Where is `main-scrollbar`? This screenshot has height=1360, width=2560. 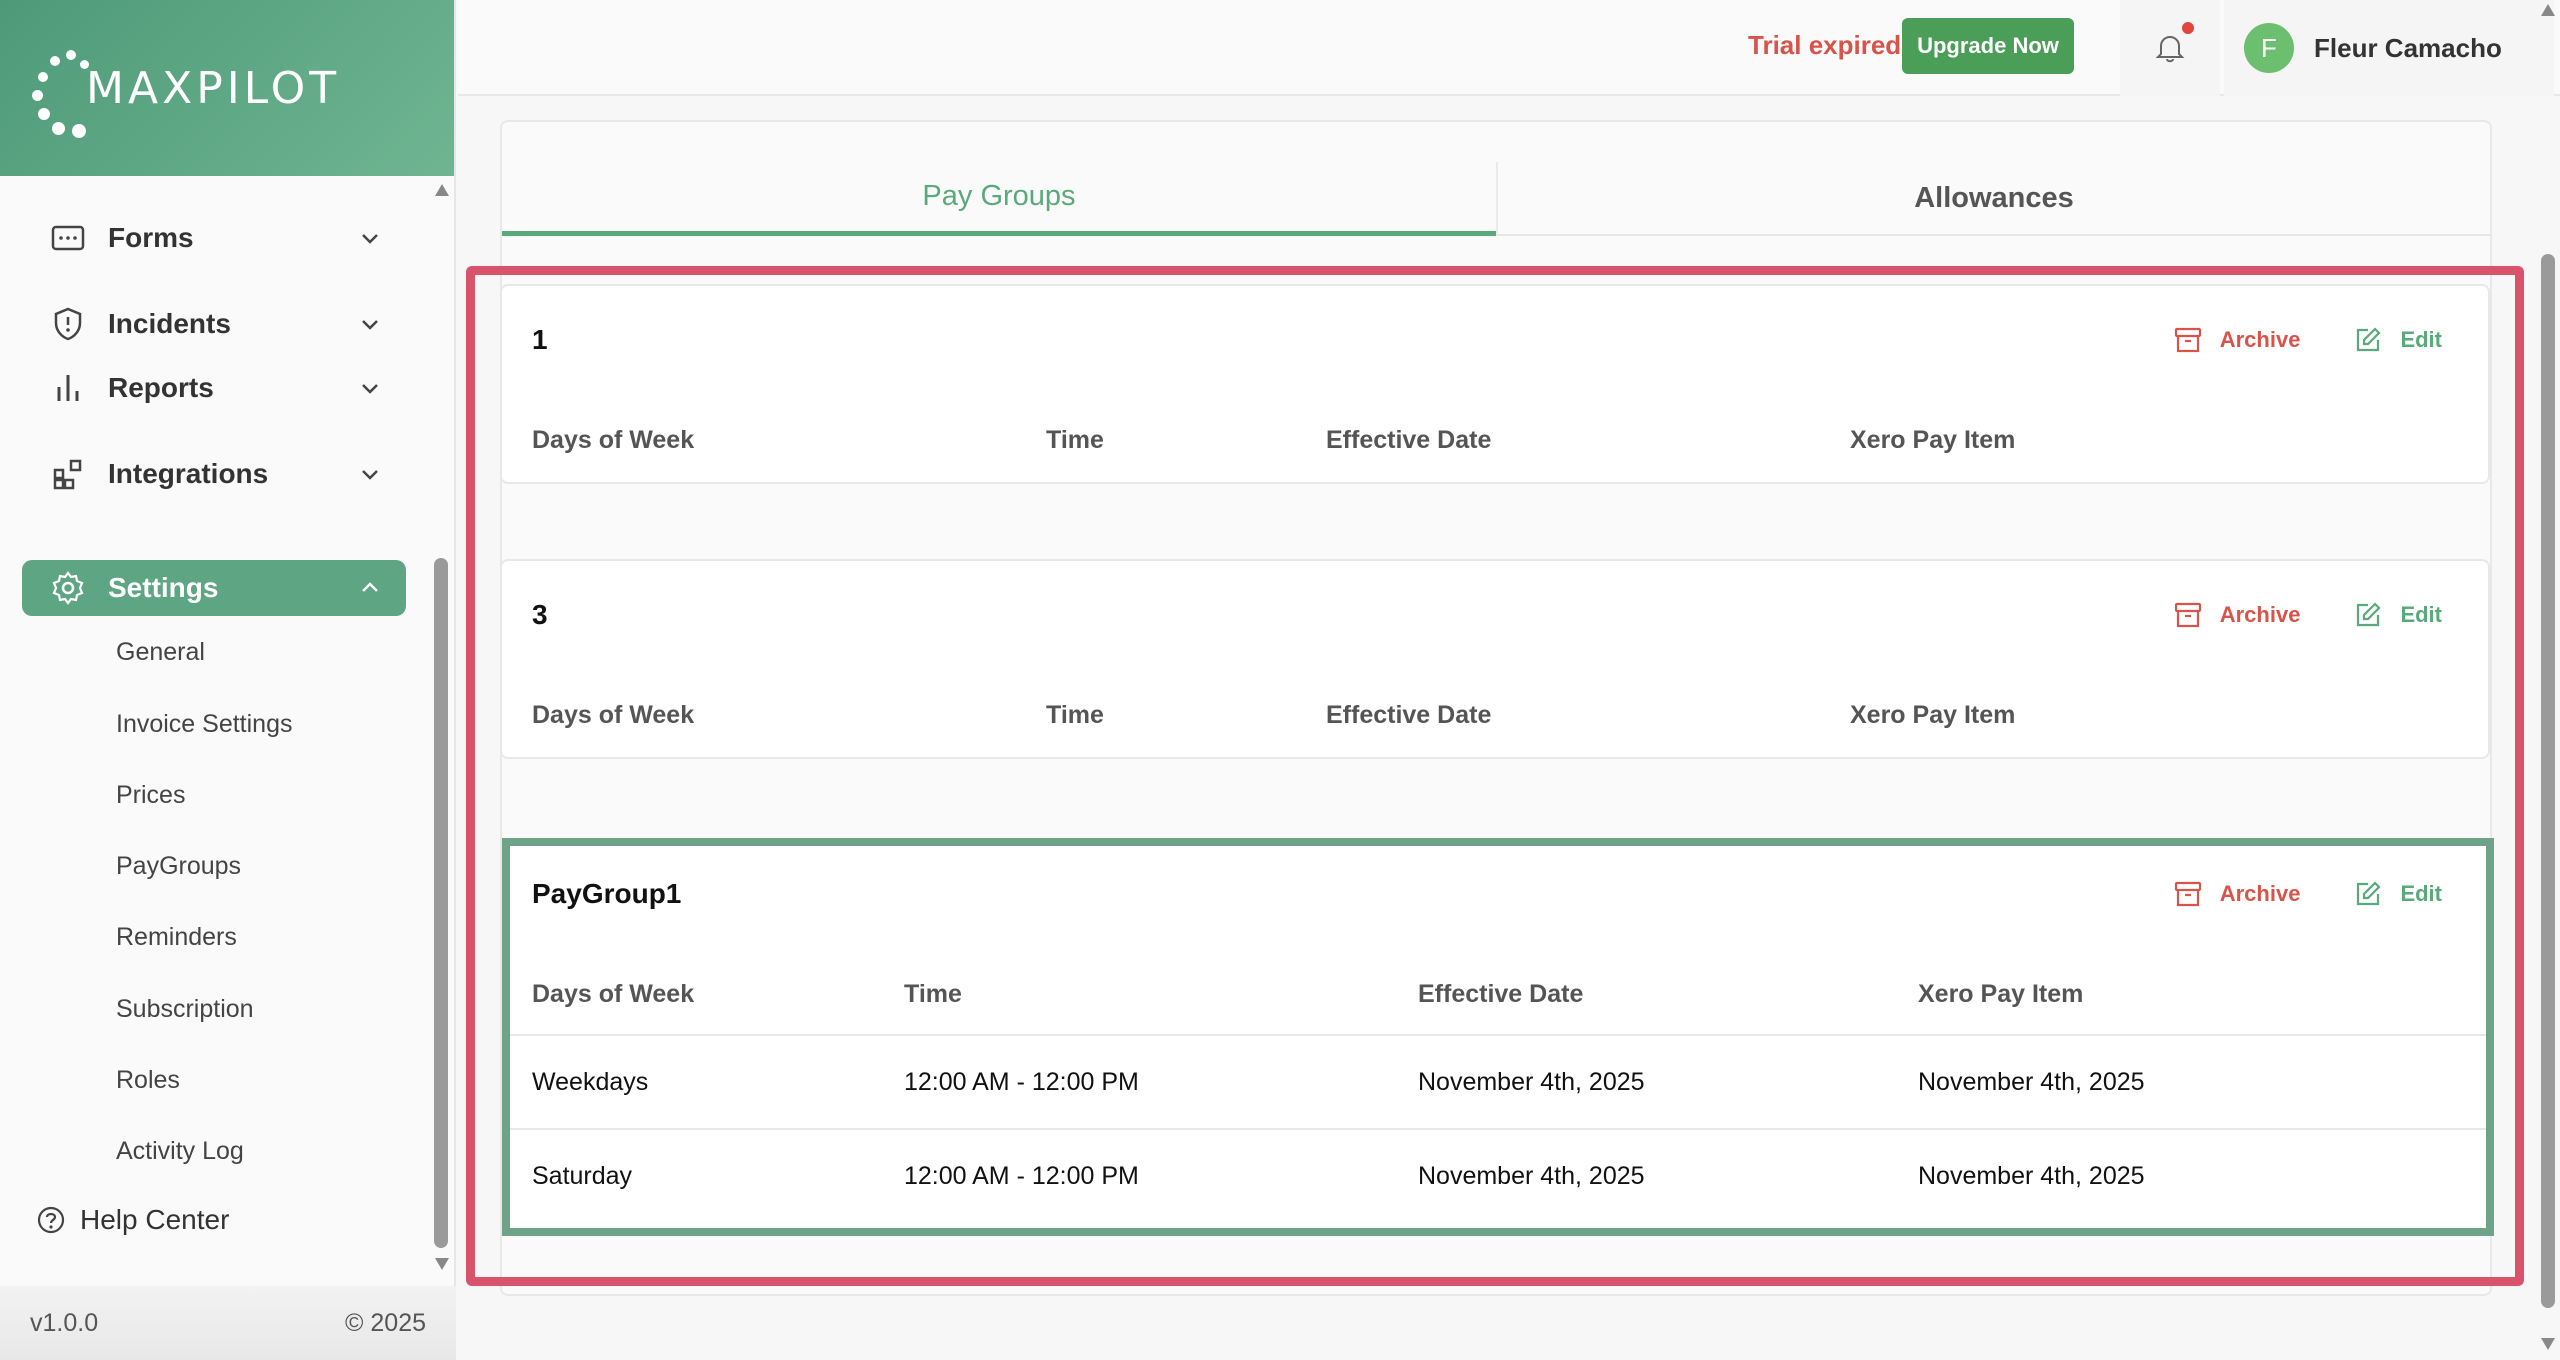 main-scrollbar is located at coordinates (2548, 680).